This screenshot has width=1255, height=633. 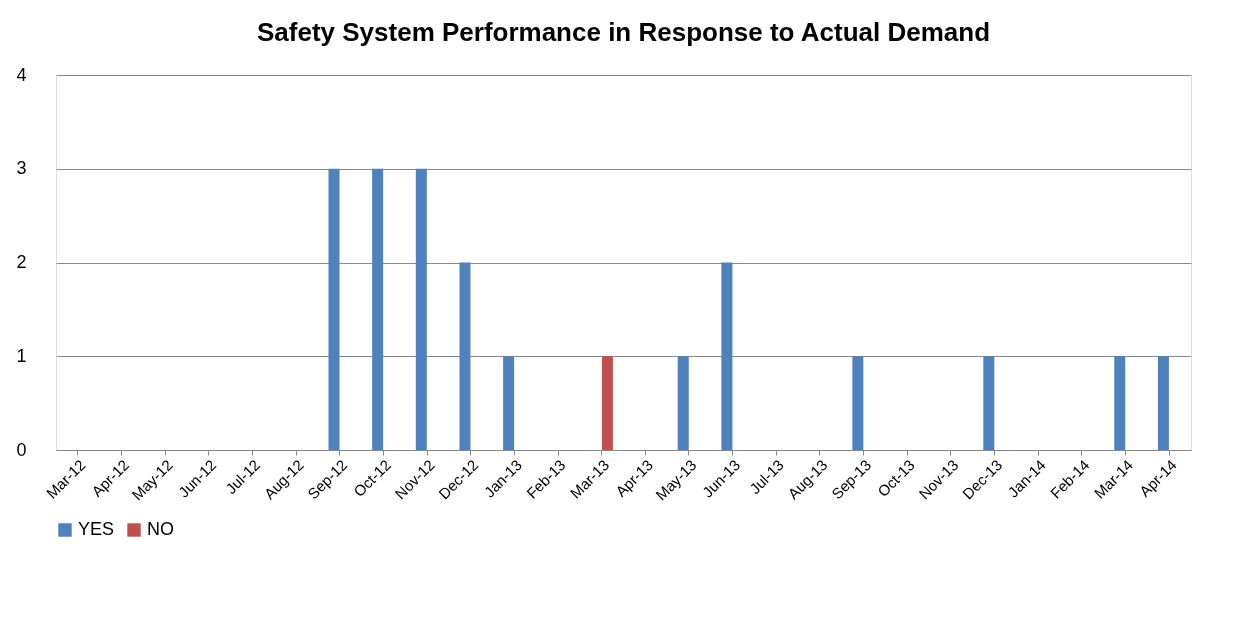 What do you see at coordinates (21, 168) in the screenshot?
I see `y-tick-label: 3` at bounding box center [21, 168].